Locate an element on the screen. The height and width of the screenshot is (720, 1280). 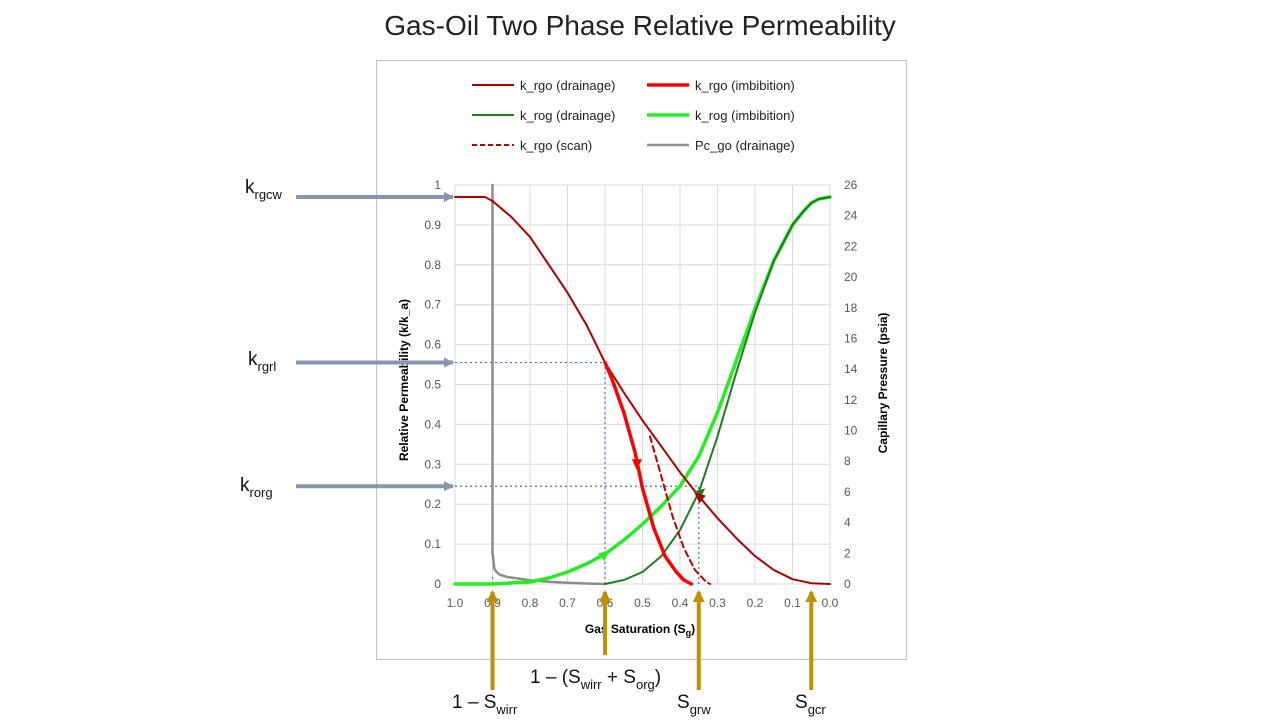
x-tick-label: 0.8 is located at coordinates (530, 603).